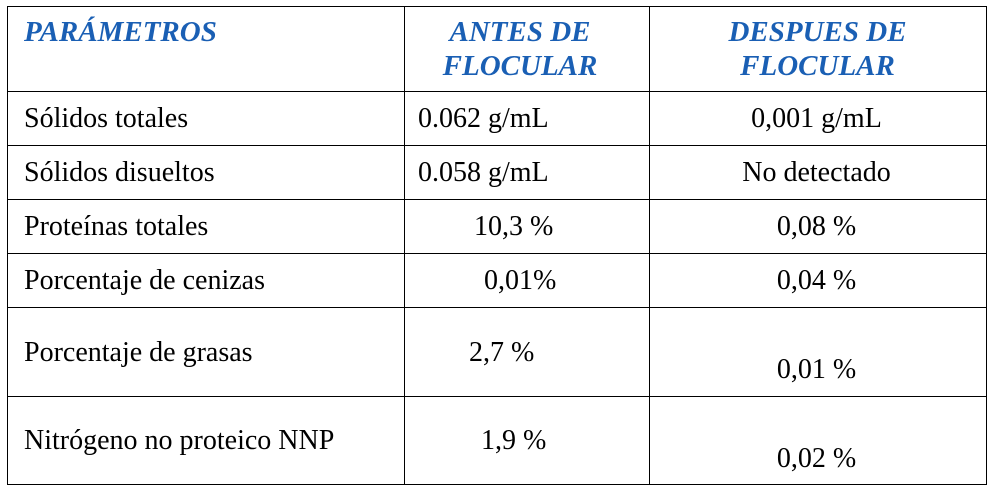 Image resolution: width=993 pixels, height=491 pixels. What do you see at coordinates (119, 172) in the screenshot?
I see `param-cell: Sólidos disueltos` at bounding box center [119, 172].